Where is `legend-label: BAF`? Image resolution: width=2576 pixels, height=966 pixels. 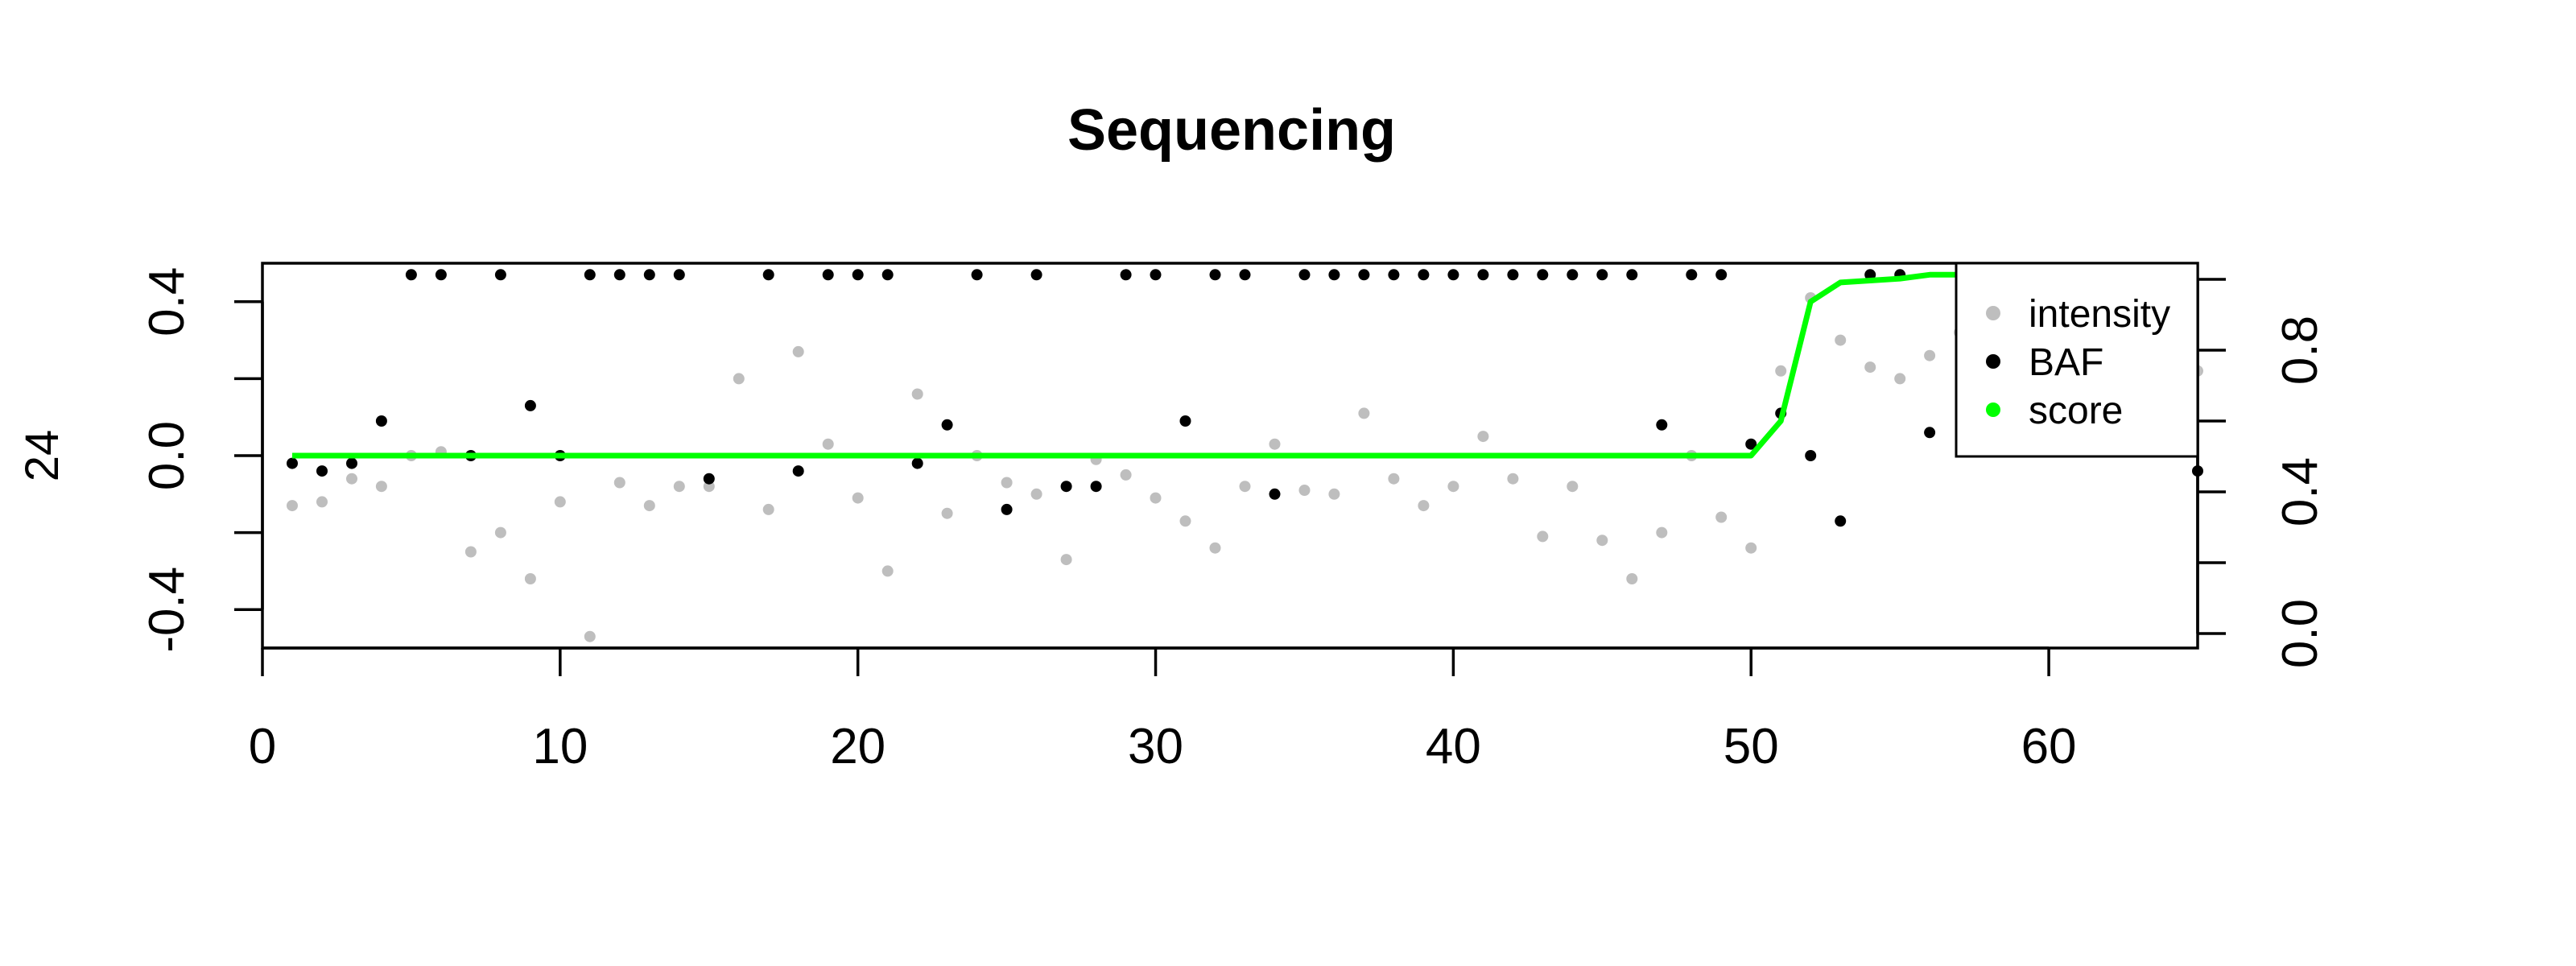
legend-label: BAF is located at coordinates (2066, 362).